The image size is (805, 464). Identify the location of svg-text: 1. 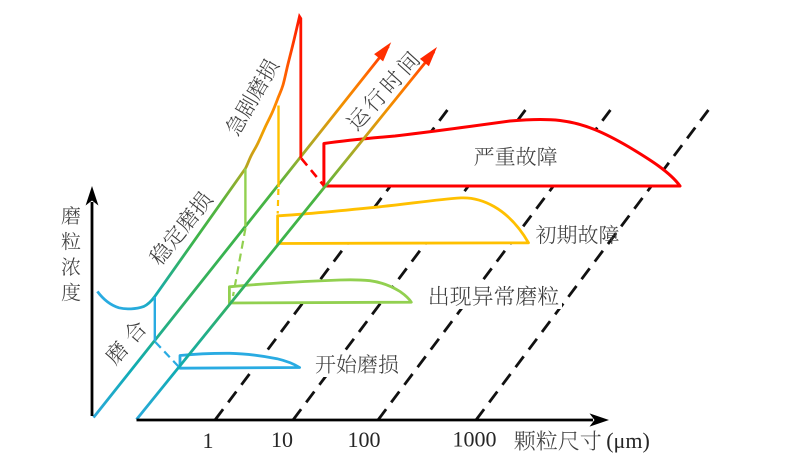
(208, 440).